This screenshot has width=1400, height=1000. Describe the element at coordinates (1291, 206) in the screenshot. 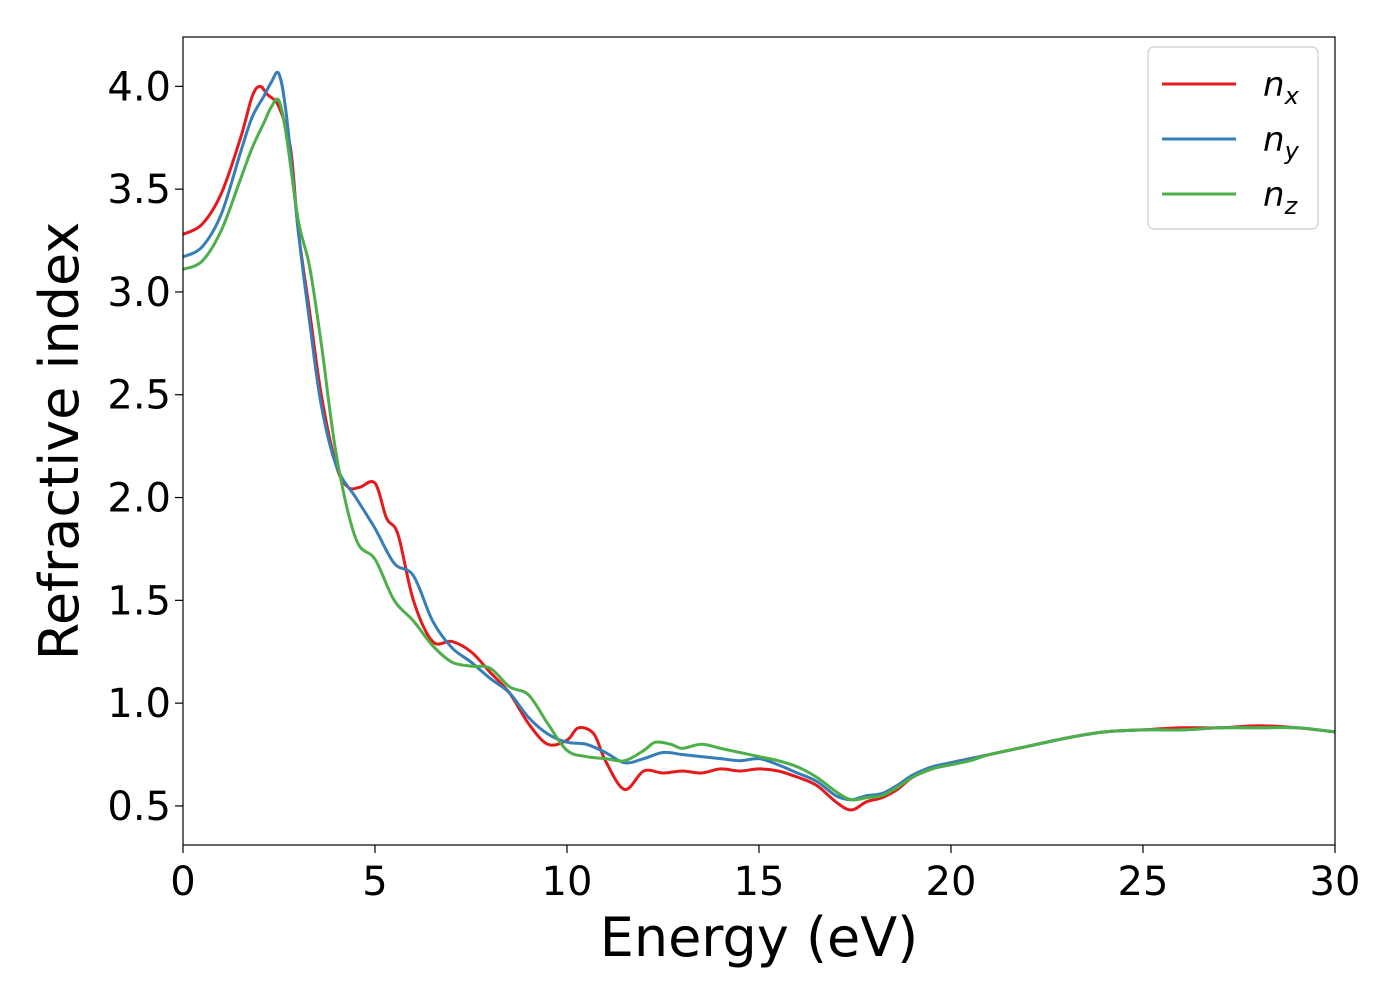

I see `legend-label-sub: z` at that location.